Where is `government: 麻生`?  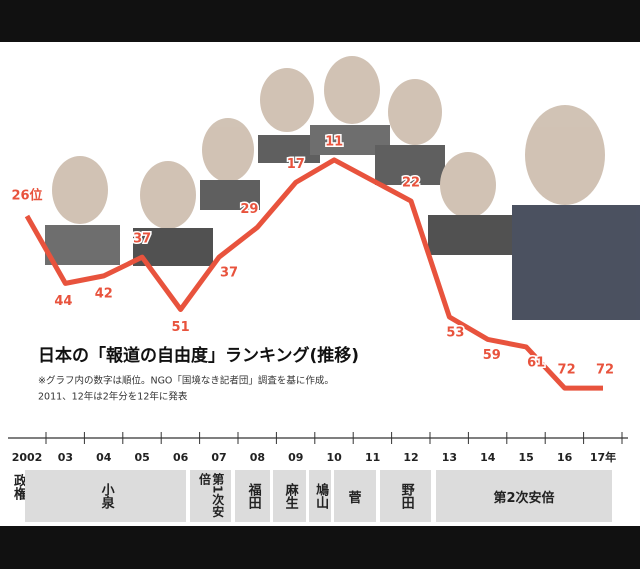 government: 麻生 is located at coordinates (289, 496).